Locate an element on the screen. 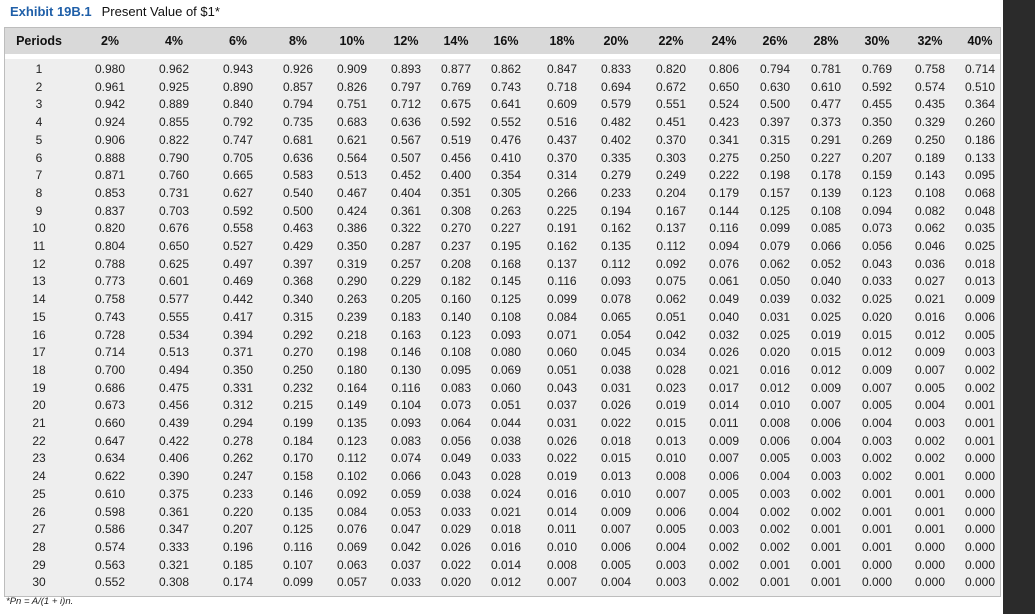 The width and height of the screenshot is (1035, 614). pv-cell: 0.199 is located at coordinates (298, 423).